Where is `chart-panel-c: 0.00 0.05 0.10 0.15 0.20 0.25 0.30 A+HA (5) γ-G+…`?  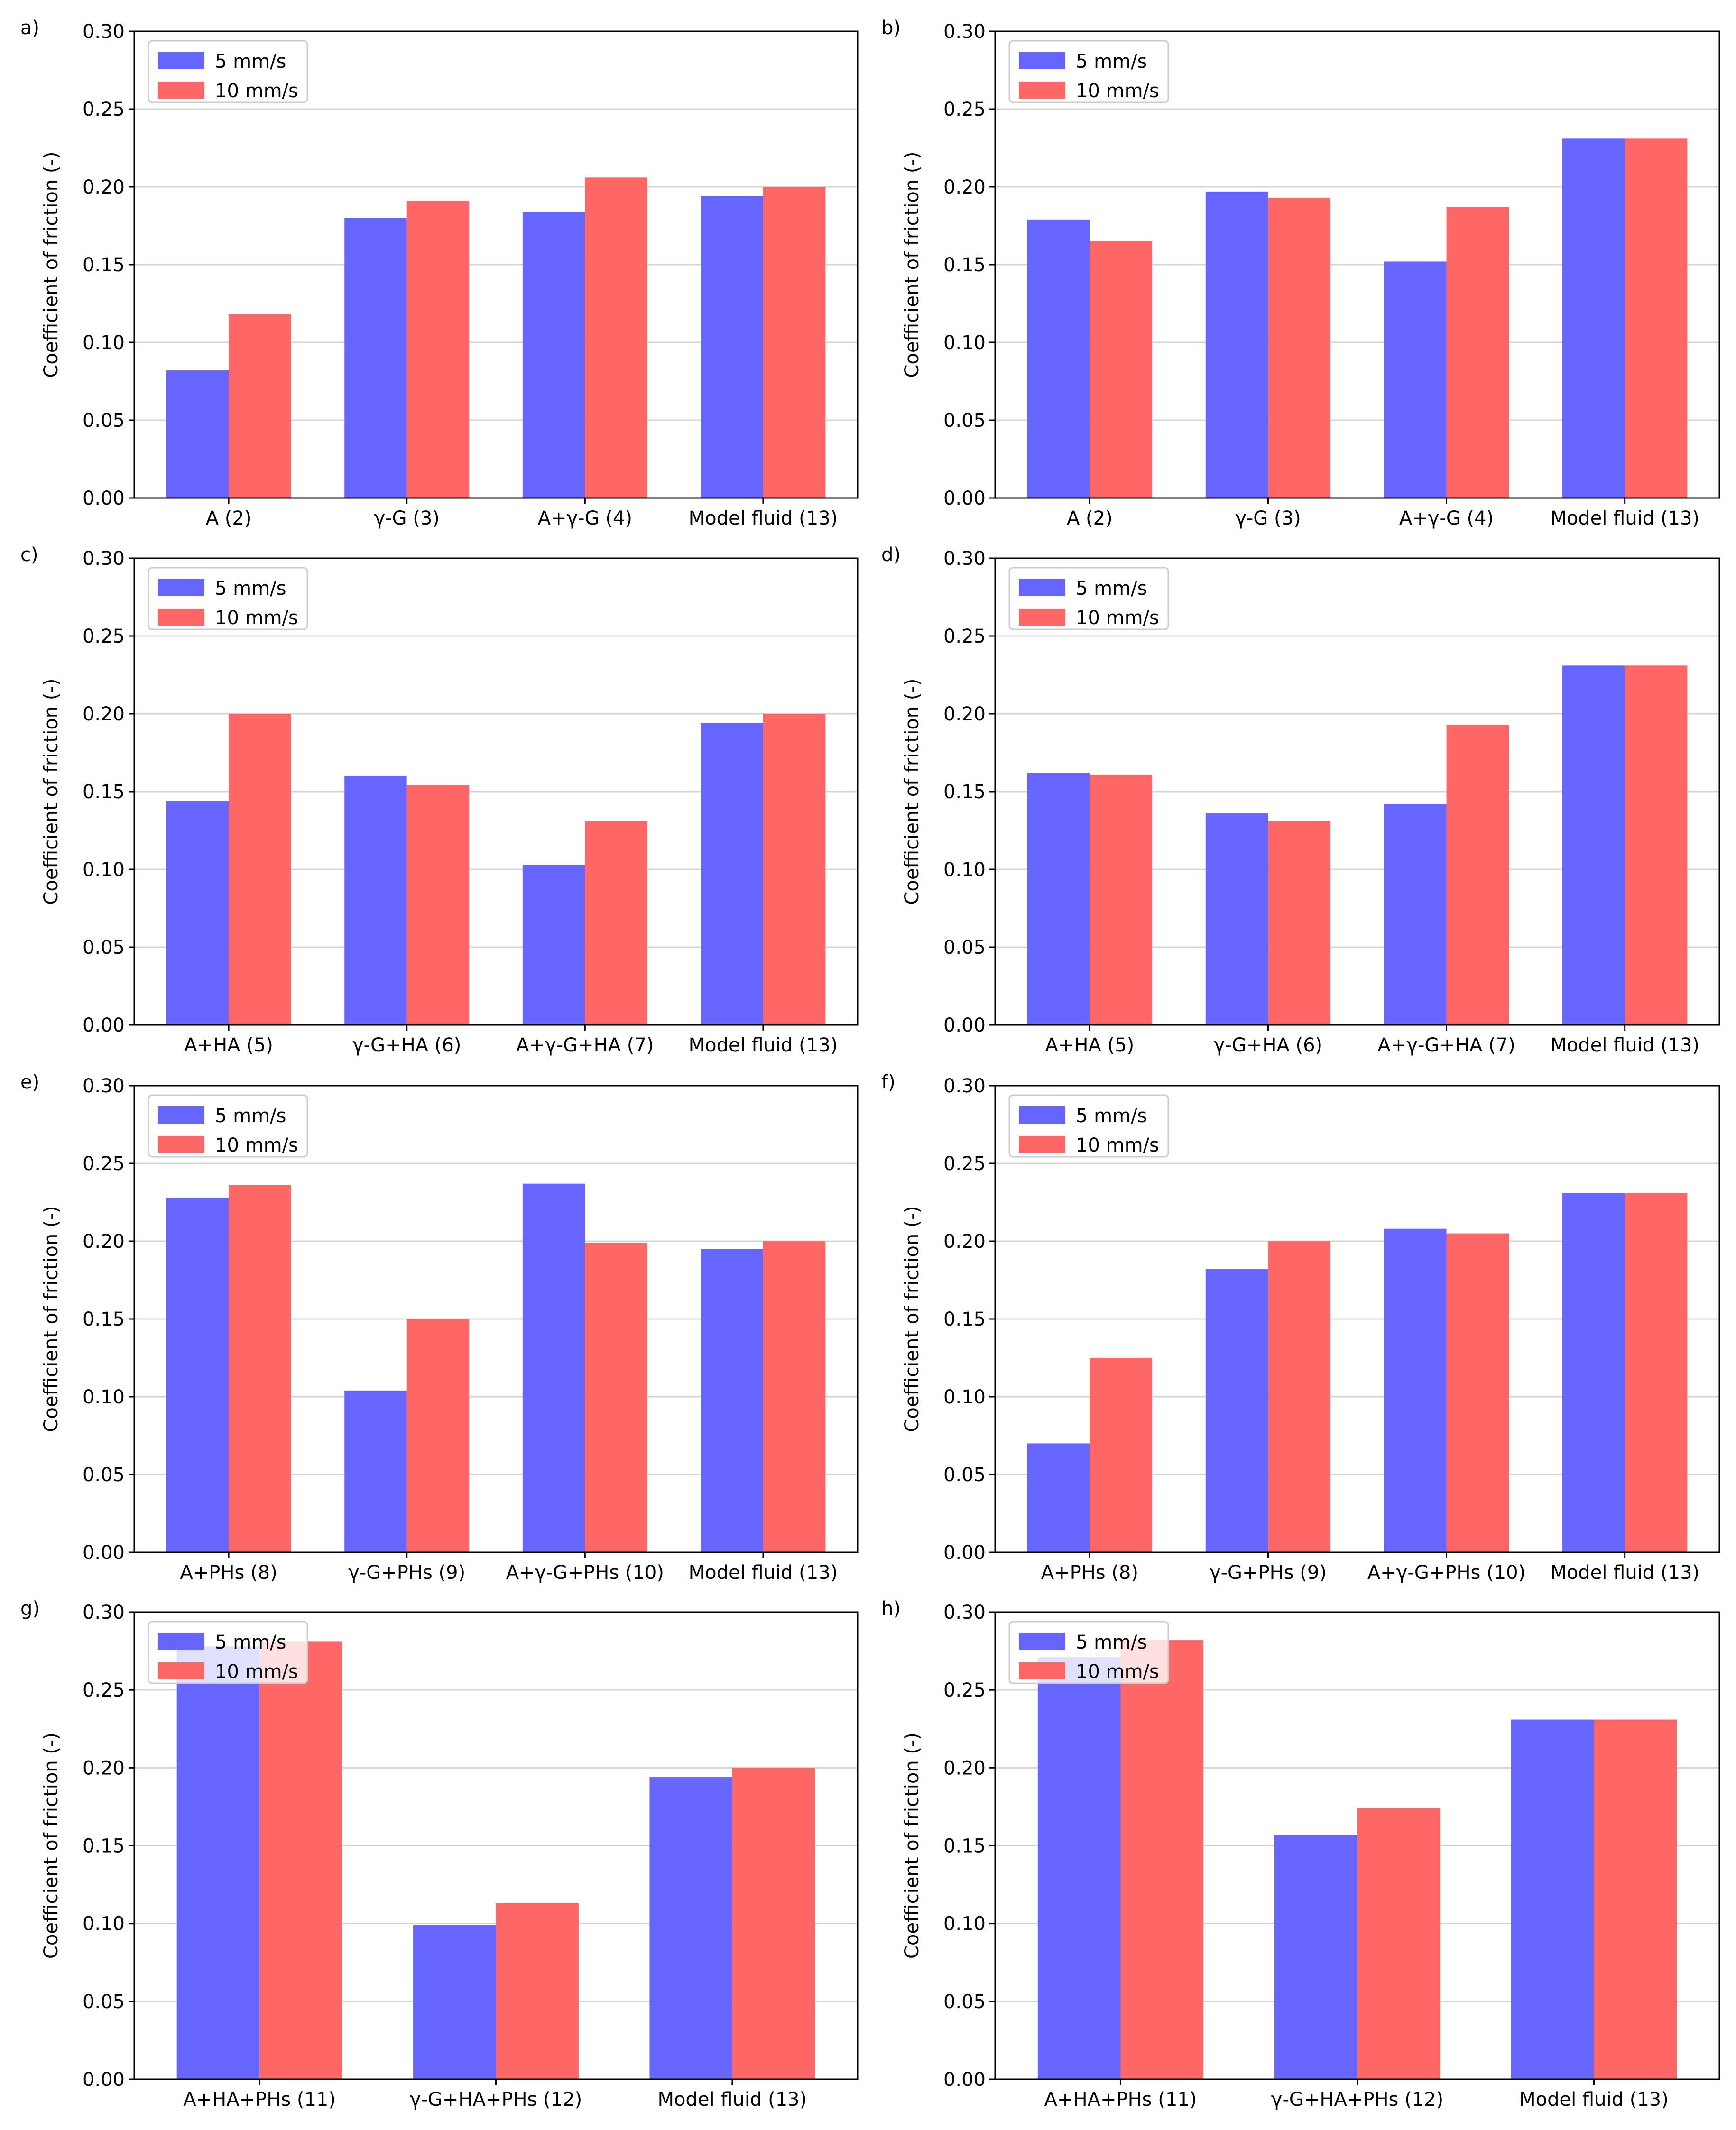
chart-panel-c: 0.00 0.05 0.10 0.15 0.20 0.25 0.30 A+HA (5) γ-G+… is located at coordinates (439, 800).